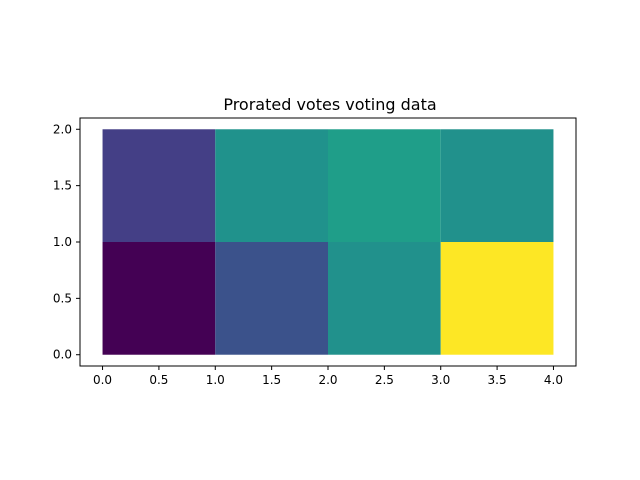 Image resolution: width=640 pixels, height=480 pixels. I want to click on chart-title: Prorated votes voting data, so click(329, 104).